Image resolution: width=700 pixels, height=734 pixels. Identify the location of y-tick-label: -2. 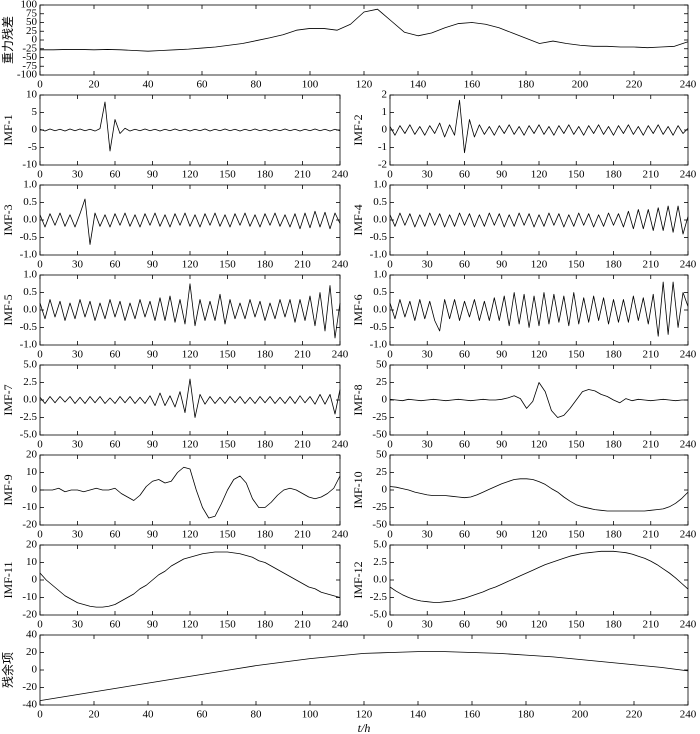
(382, 165).